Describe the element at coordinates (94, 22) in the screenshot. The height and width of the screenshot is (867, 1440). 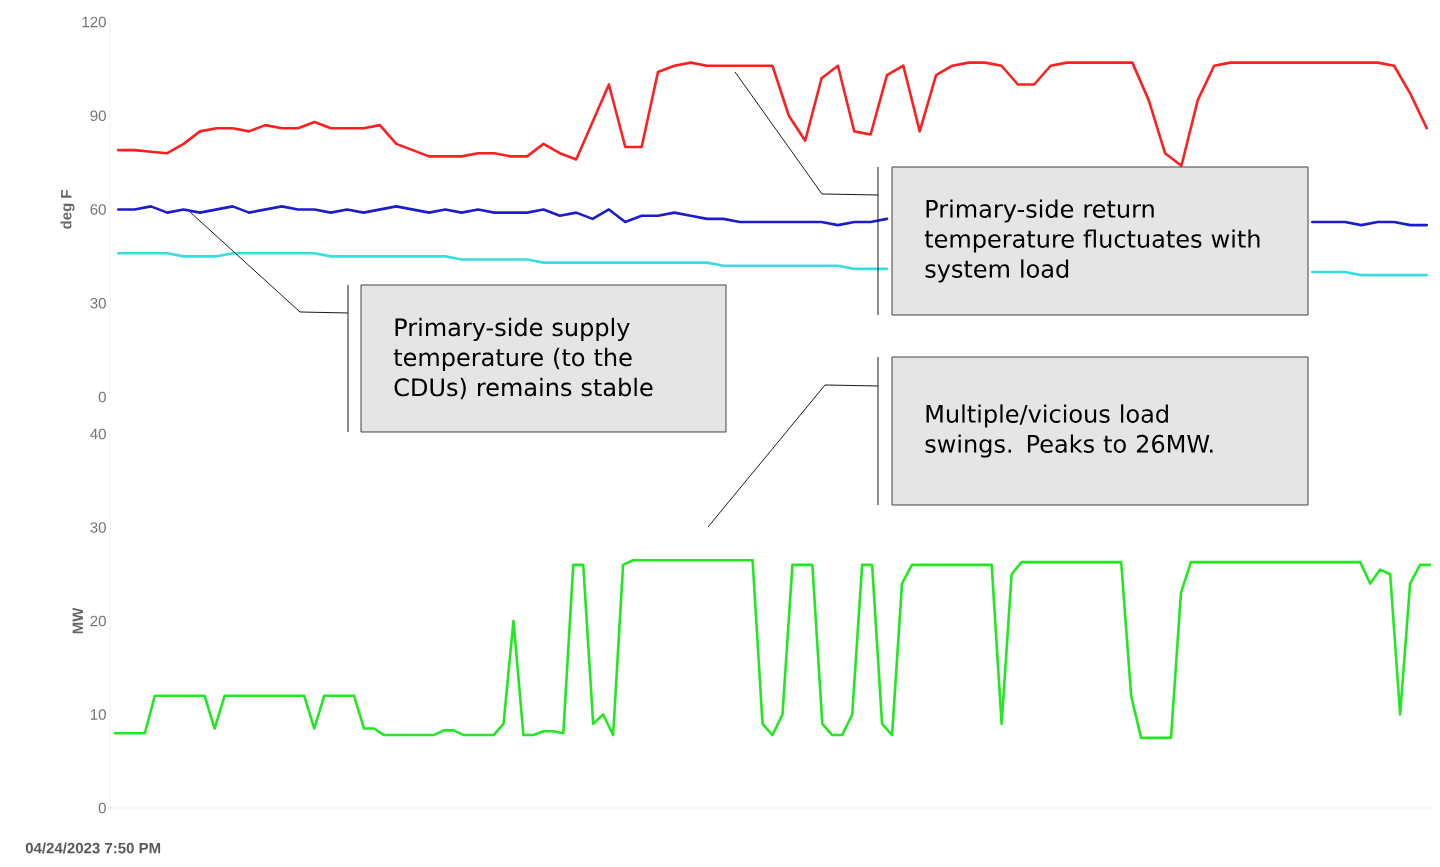
I see `y-tick-label: 120` at that location.